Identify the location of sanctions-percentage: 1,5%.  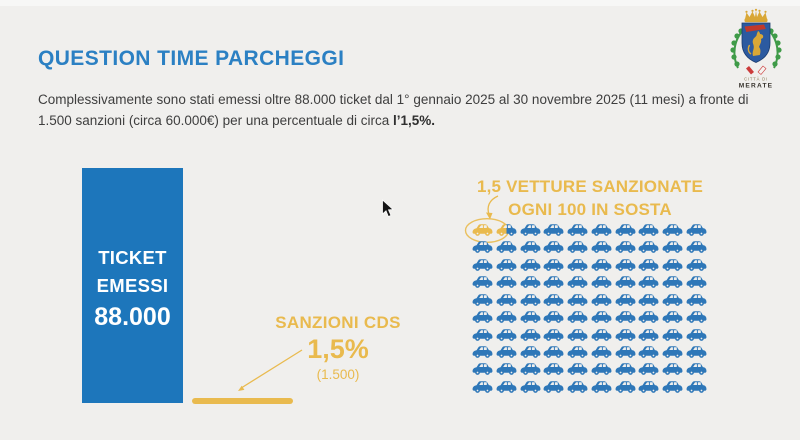
(338, 349).